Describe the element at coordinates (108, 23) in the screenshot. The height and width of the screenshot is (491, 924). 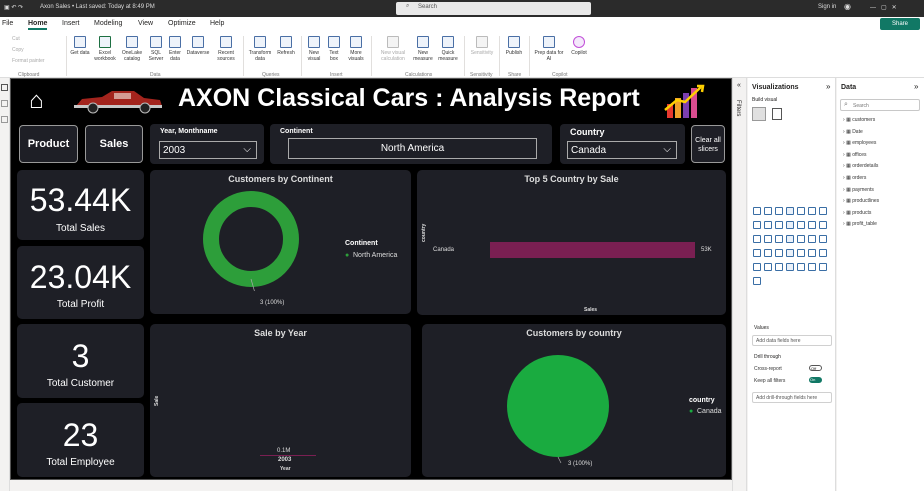
I see `menu-modeling: Modeling` at that location.